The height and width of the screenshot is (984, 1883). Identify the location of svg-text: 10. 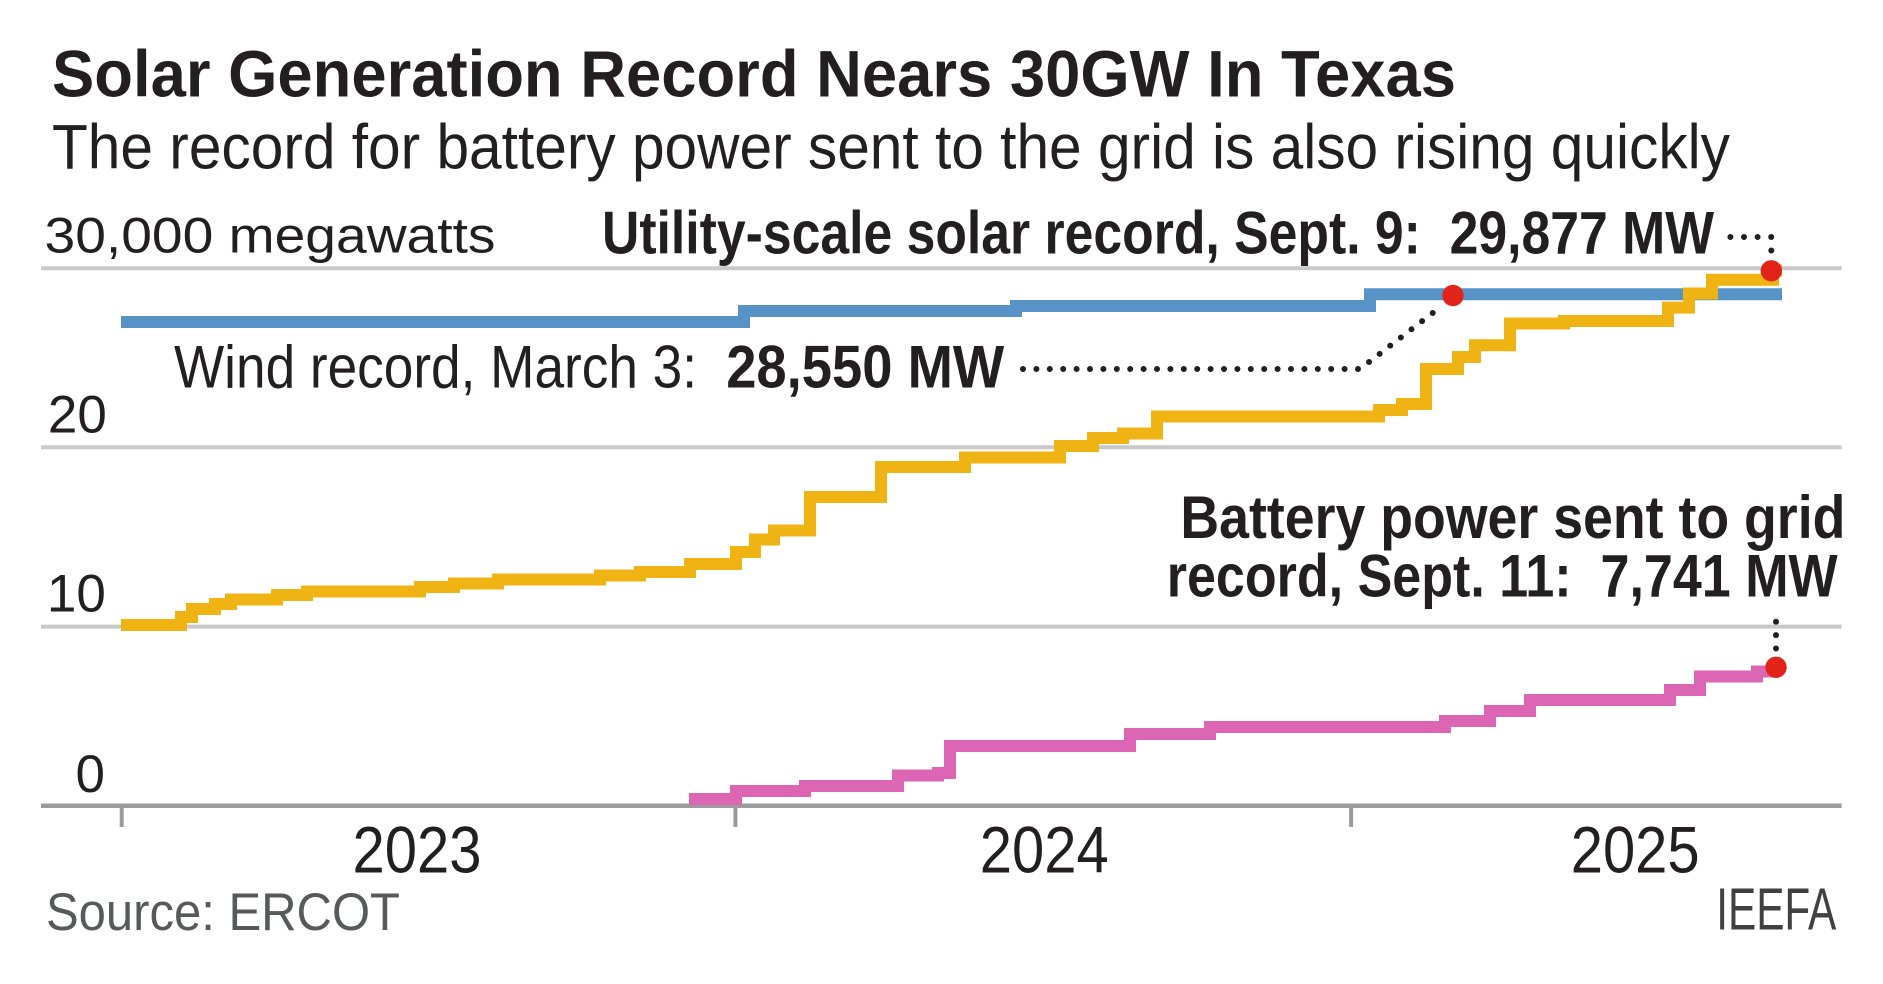
(76, 594).